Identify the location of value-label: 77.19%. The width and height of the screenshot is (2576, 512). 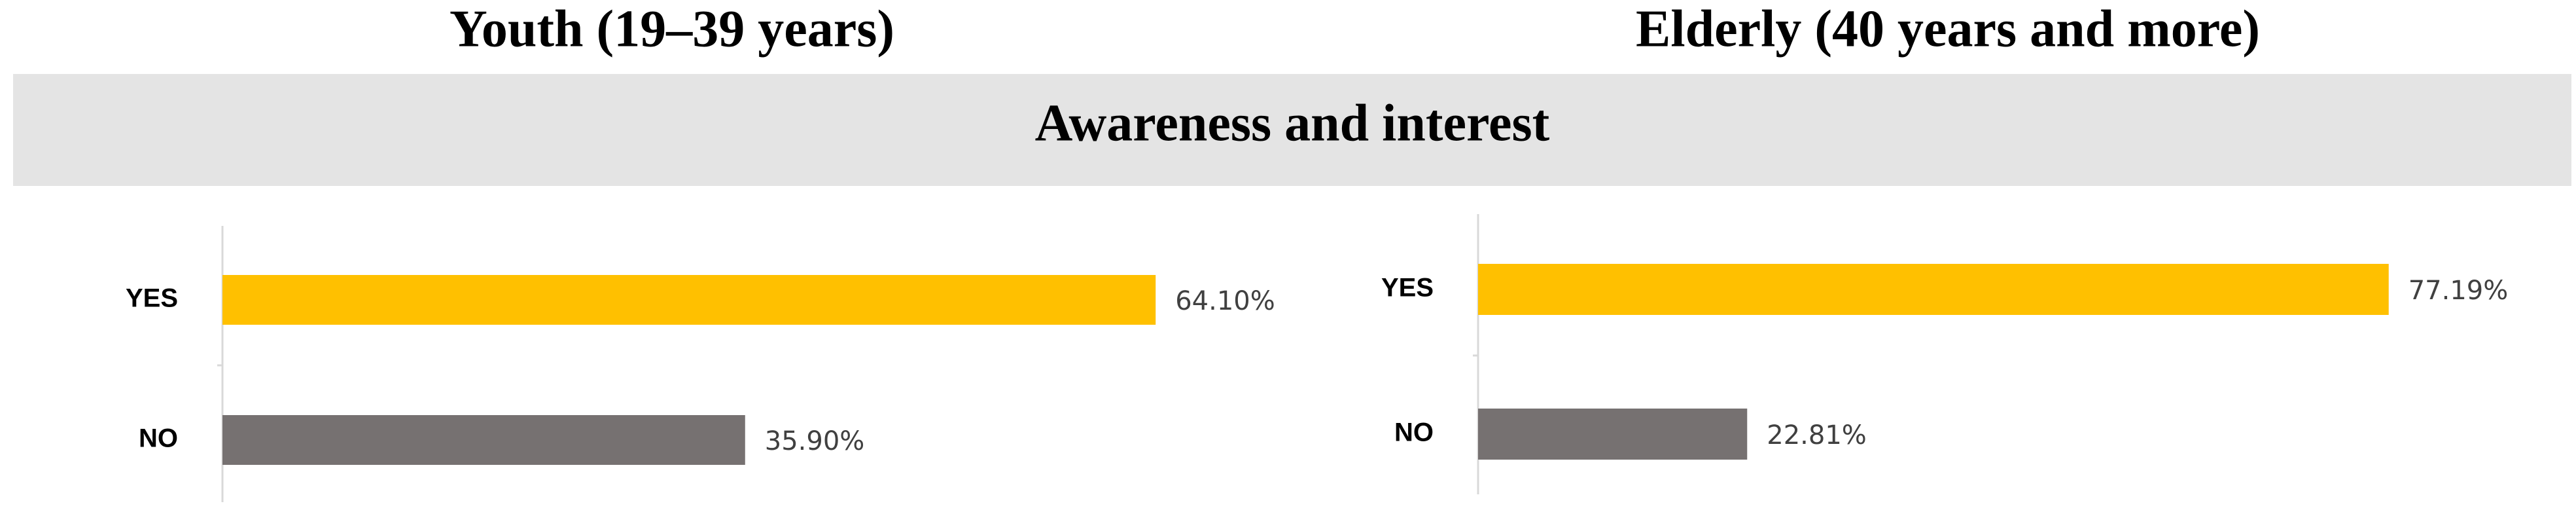
(2458, 291).